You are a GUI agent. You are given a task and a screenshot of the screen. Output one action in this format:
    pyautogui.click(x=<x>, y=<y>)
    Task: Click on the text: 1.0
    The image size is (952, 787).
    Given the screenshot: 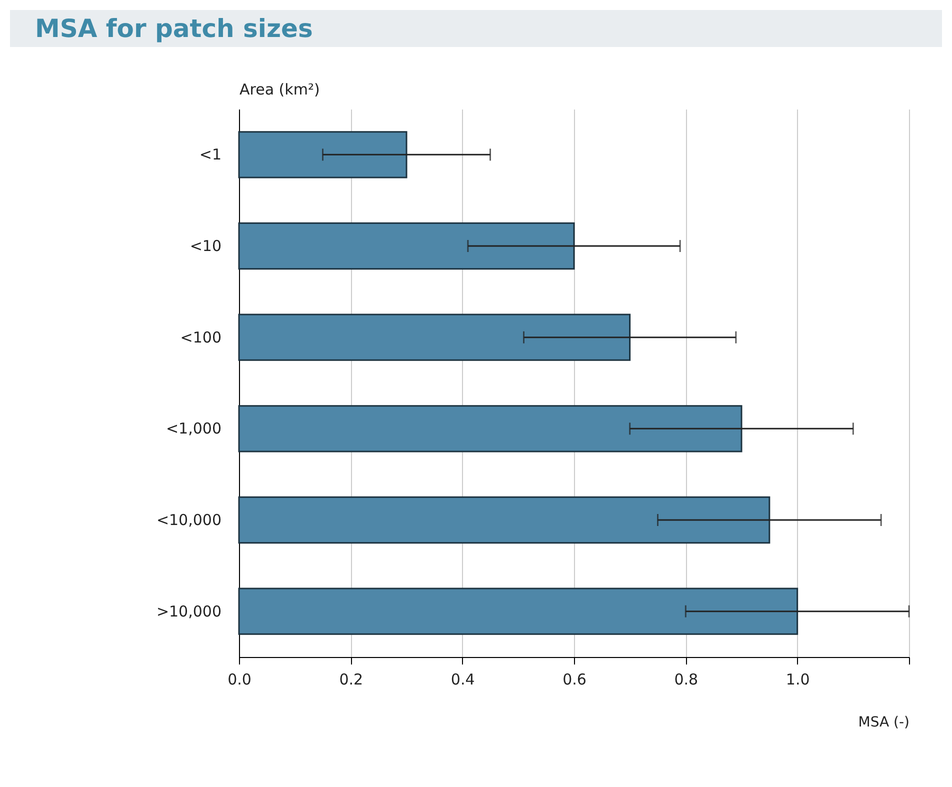 What is the action you would take?
    pyautogui.click(x=798, y=679)
    